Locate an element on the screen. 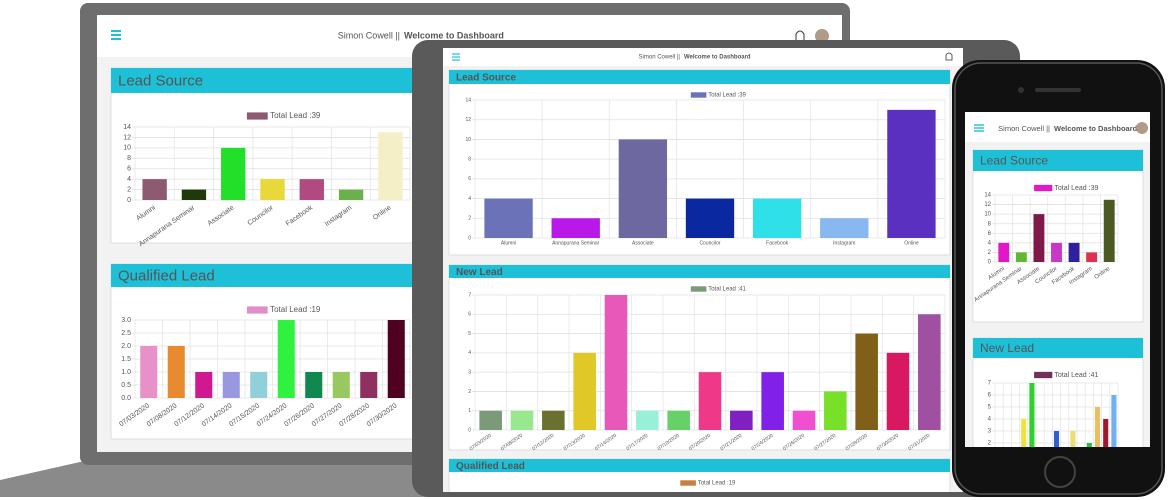 The height and width of the screenshot is (500, 1170). y-tick-label: 14 is located at coordinates (127, 127).